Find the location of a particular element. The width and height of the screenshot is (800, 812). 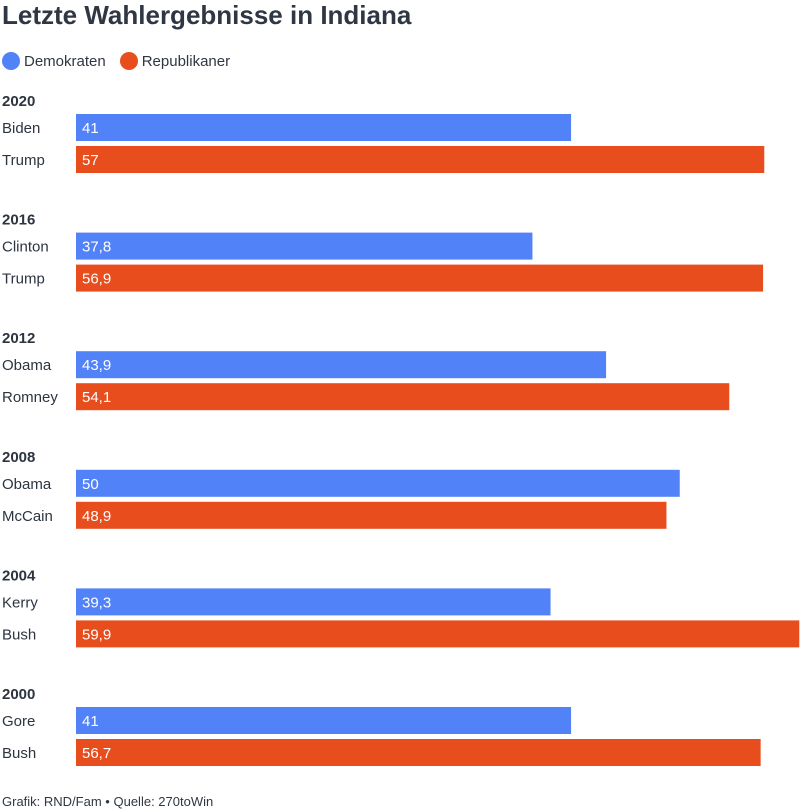

year-label-2012: 2012 is located at coordinates (18, 338).